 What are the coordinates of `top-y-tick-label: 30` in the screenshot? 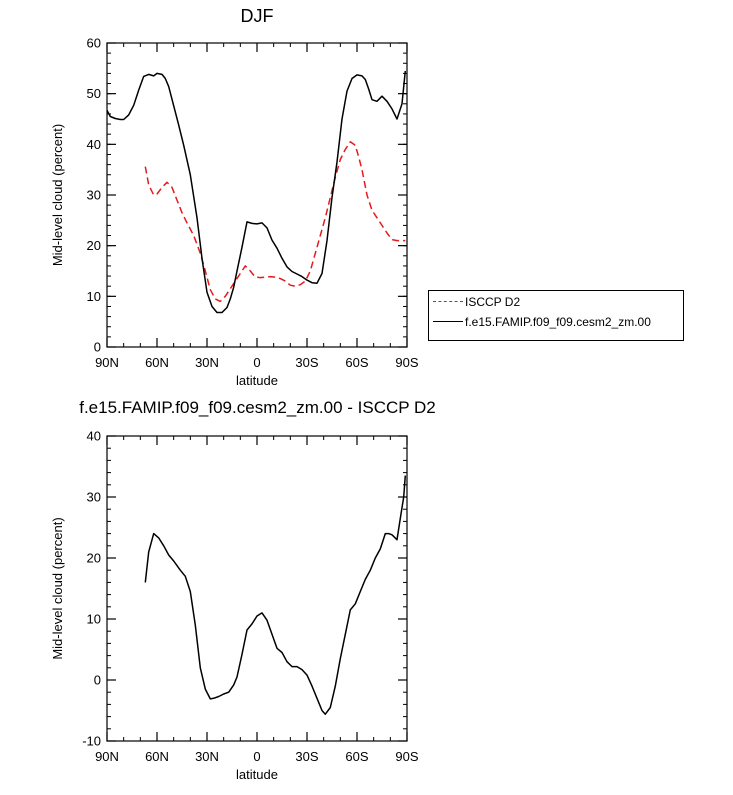 It's located at (94, 195).